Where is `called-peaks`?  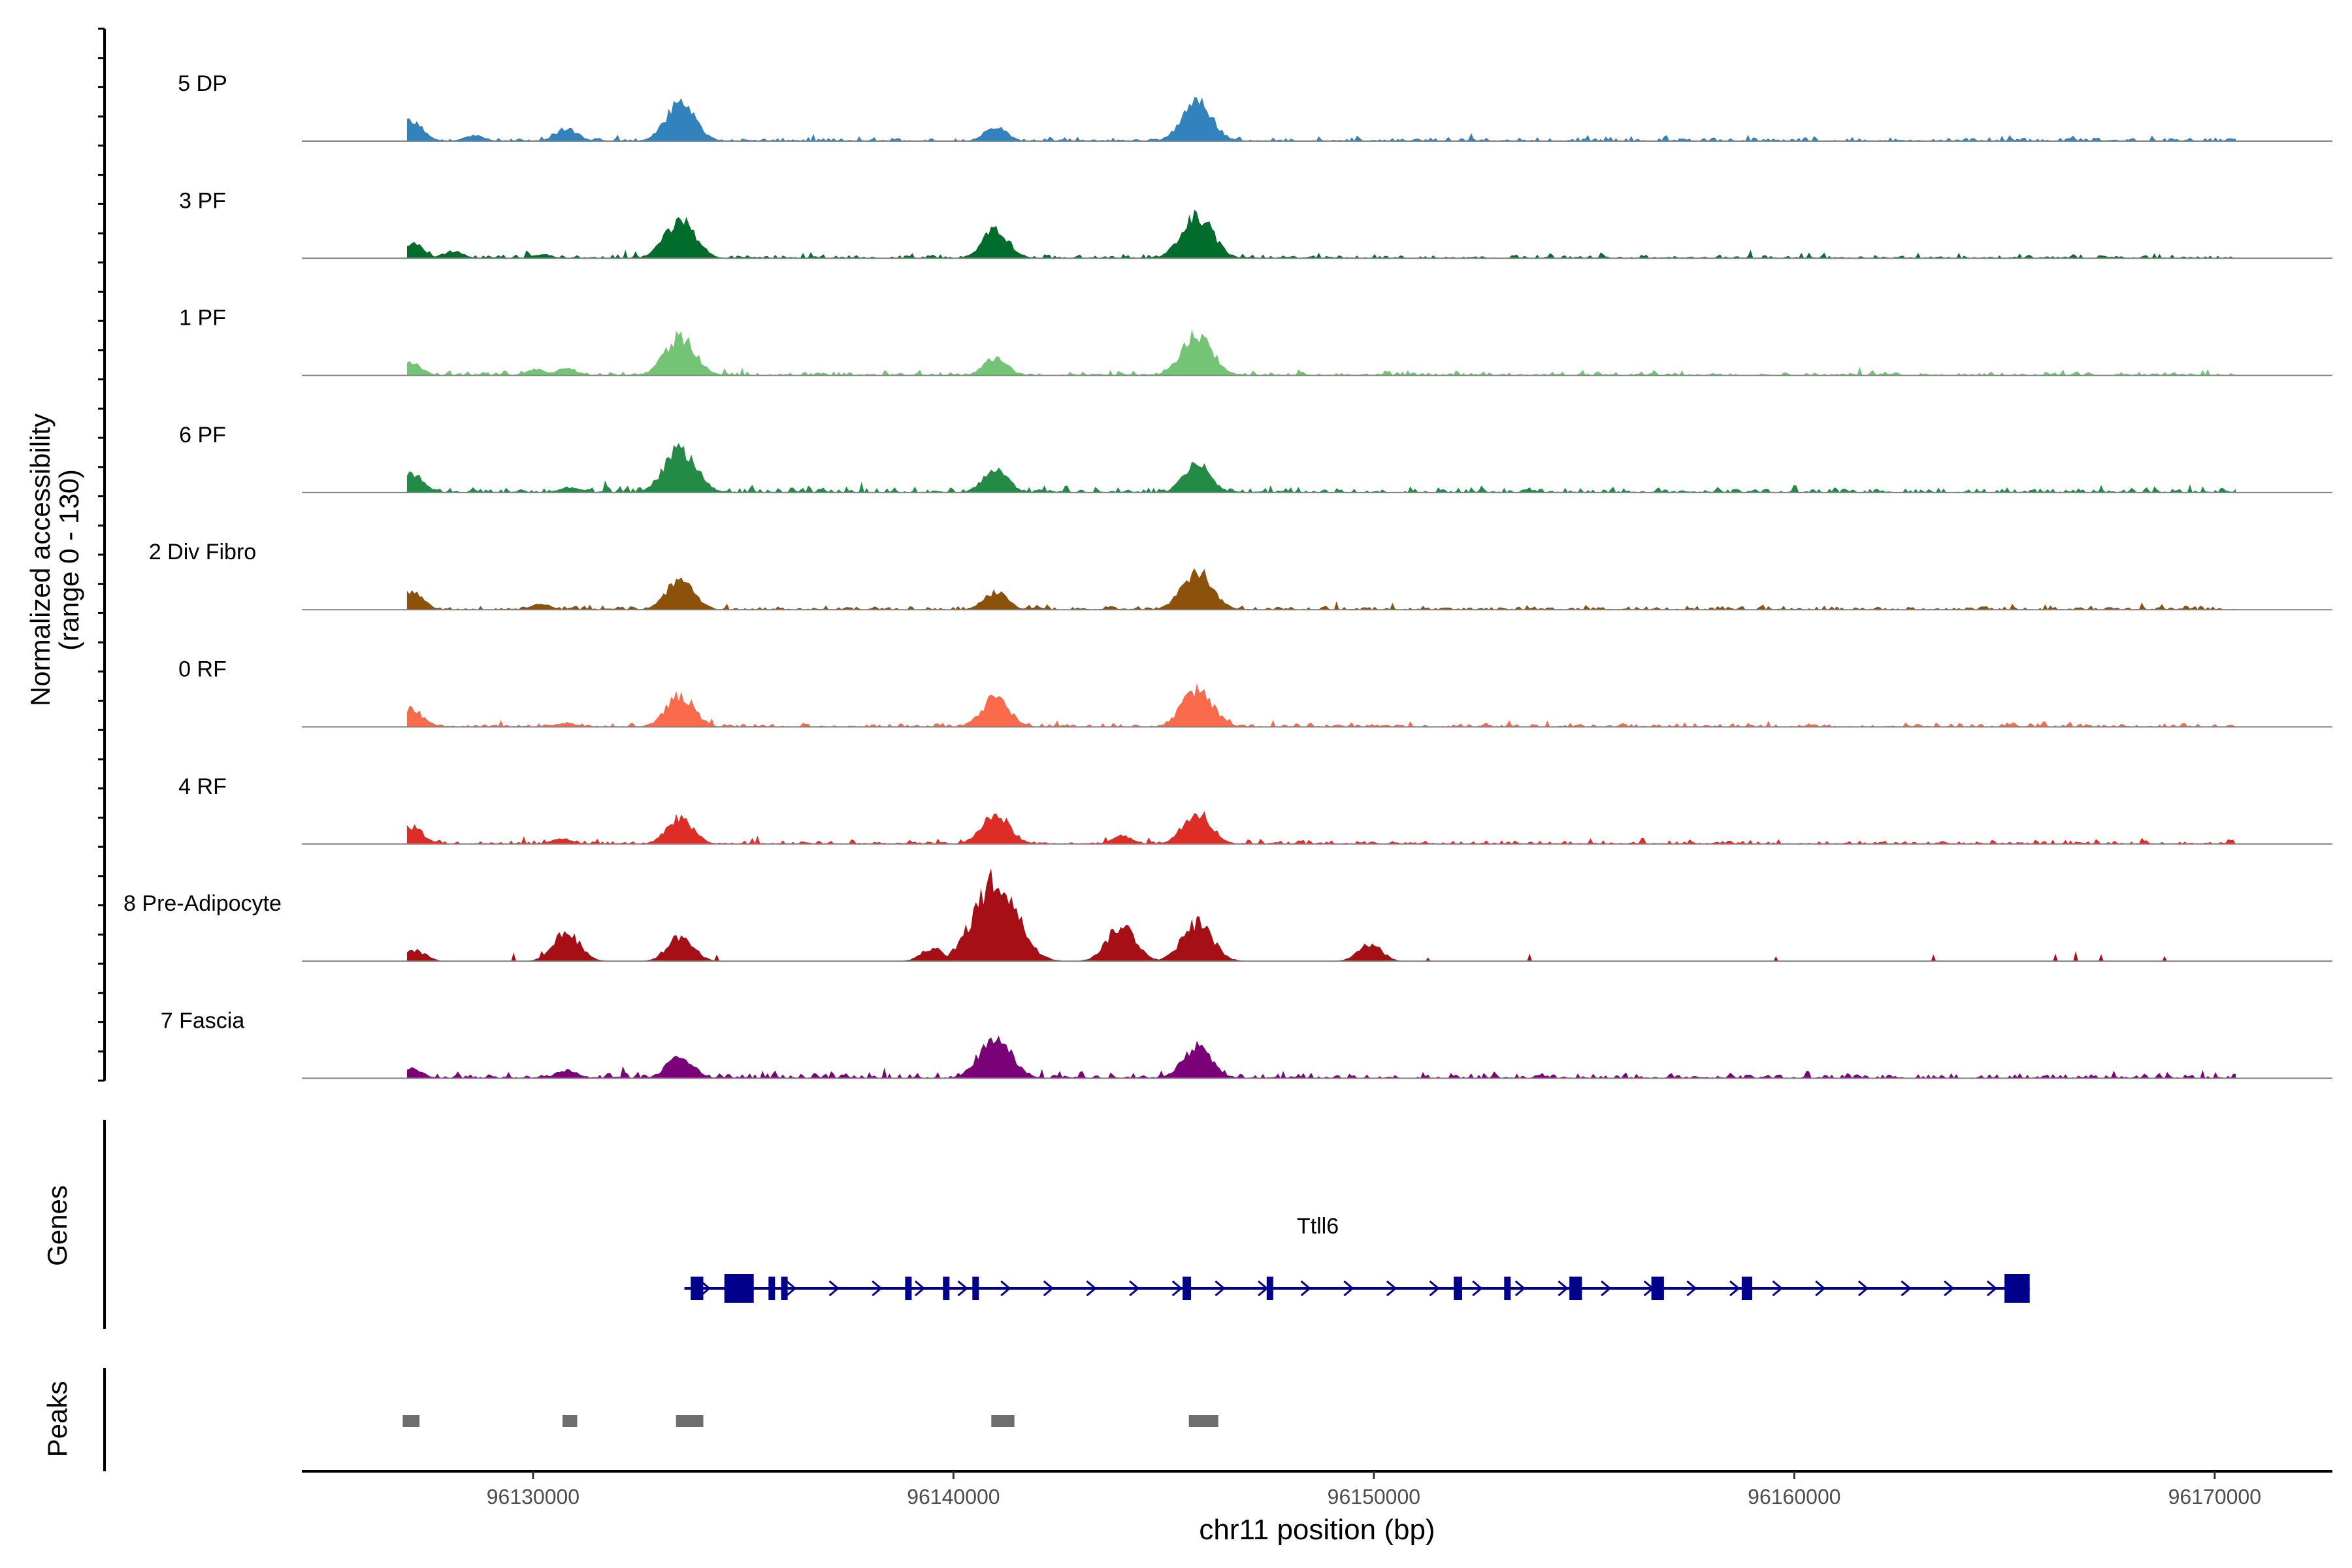 called-peaks is located at coordinates (810, 1421).